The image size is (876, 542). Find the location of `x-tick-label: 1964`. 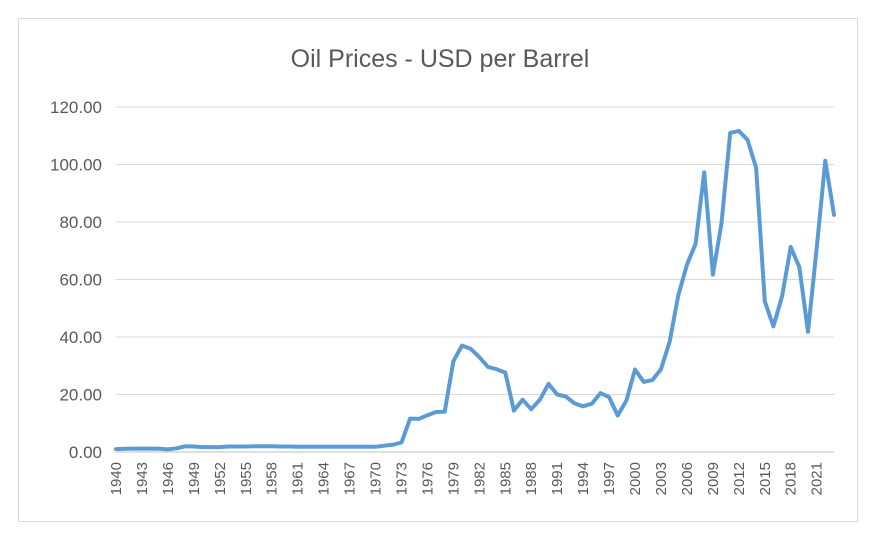

x-tick-label: 1964 is located at coordinates (324, 478).